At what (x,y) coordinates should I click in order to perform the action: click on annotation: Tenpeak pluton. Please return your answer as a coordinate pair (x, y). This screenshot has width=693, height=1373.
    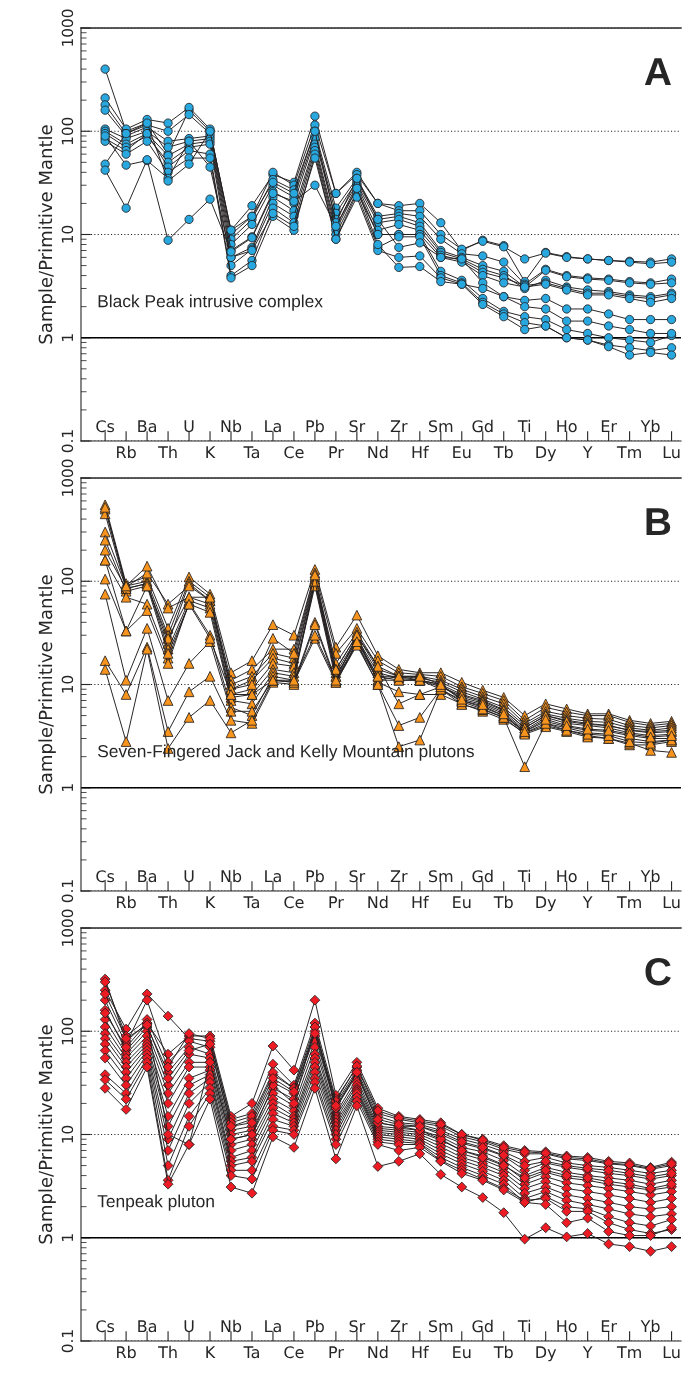
    Looking at the image, I should click on (155, 1202).